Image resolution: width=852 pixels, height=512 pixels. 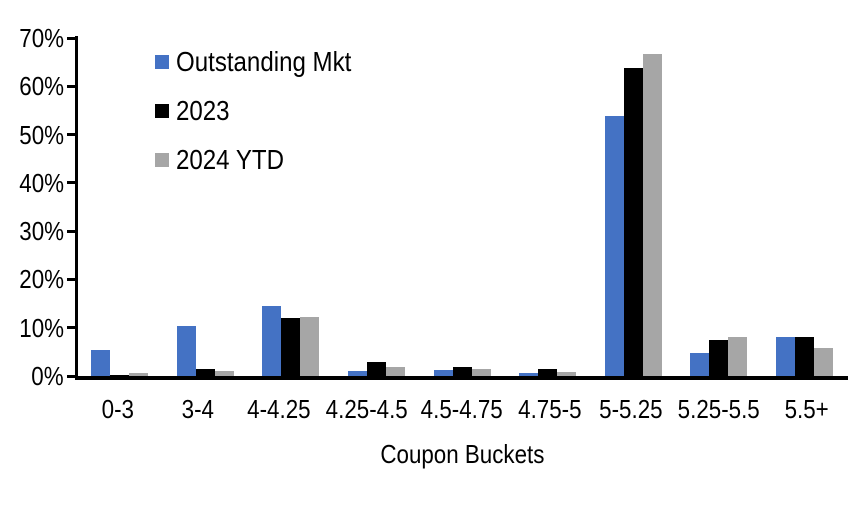 What do you see at coordinates (718, 409) in the screenshot?
I see `x-tick-label: 5.25-5.5` at bounding box center [718, 409].